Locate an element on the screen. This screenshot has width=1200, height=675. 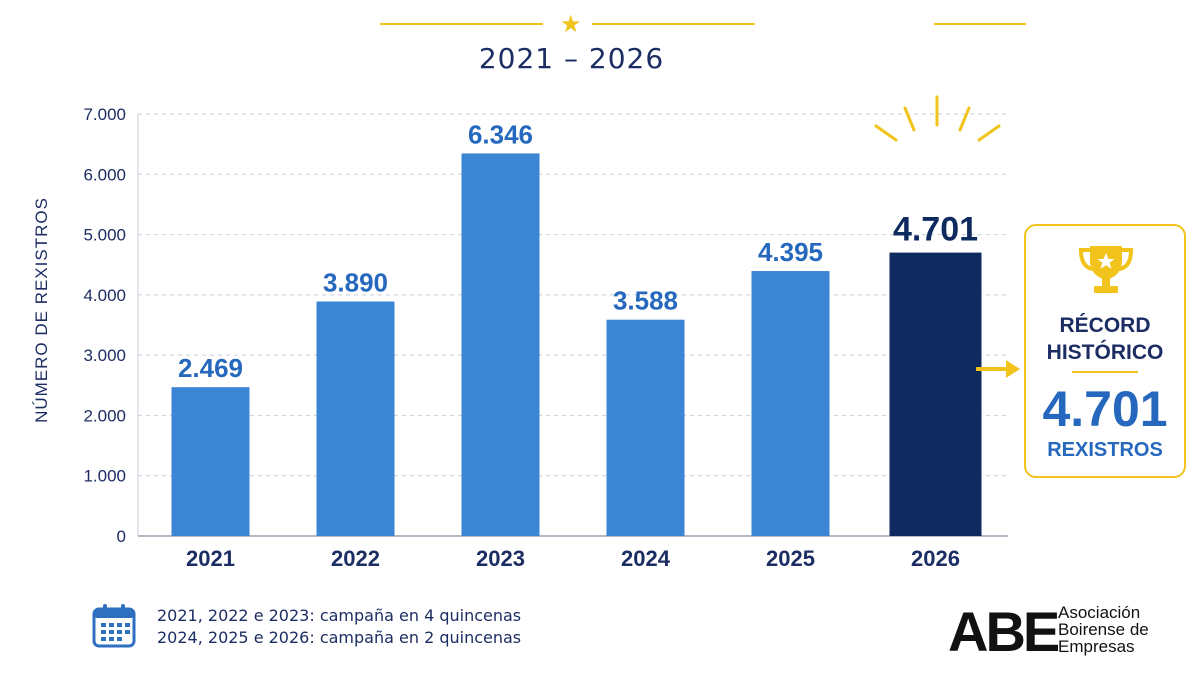
record-label-line2: HISTÓRICO is located at coordinates (1105, 352).